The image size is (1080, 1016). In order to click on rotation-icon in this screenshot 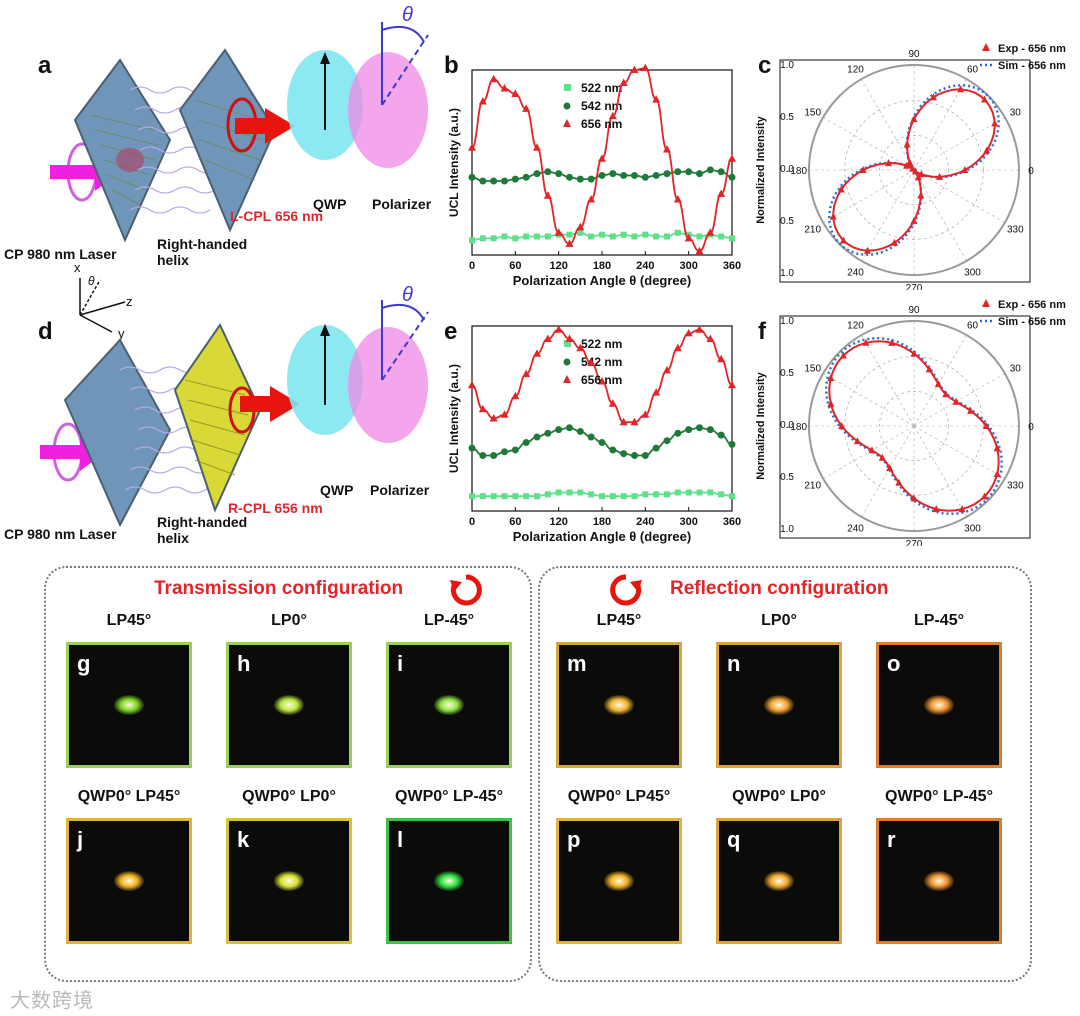, I will do `click(466, 590)`.